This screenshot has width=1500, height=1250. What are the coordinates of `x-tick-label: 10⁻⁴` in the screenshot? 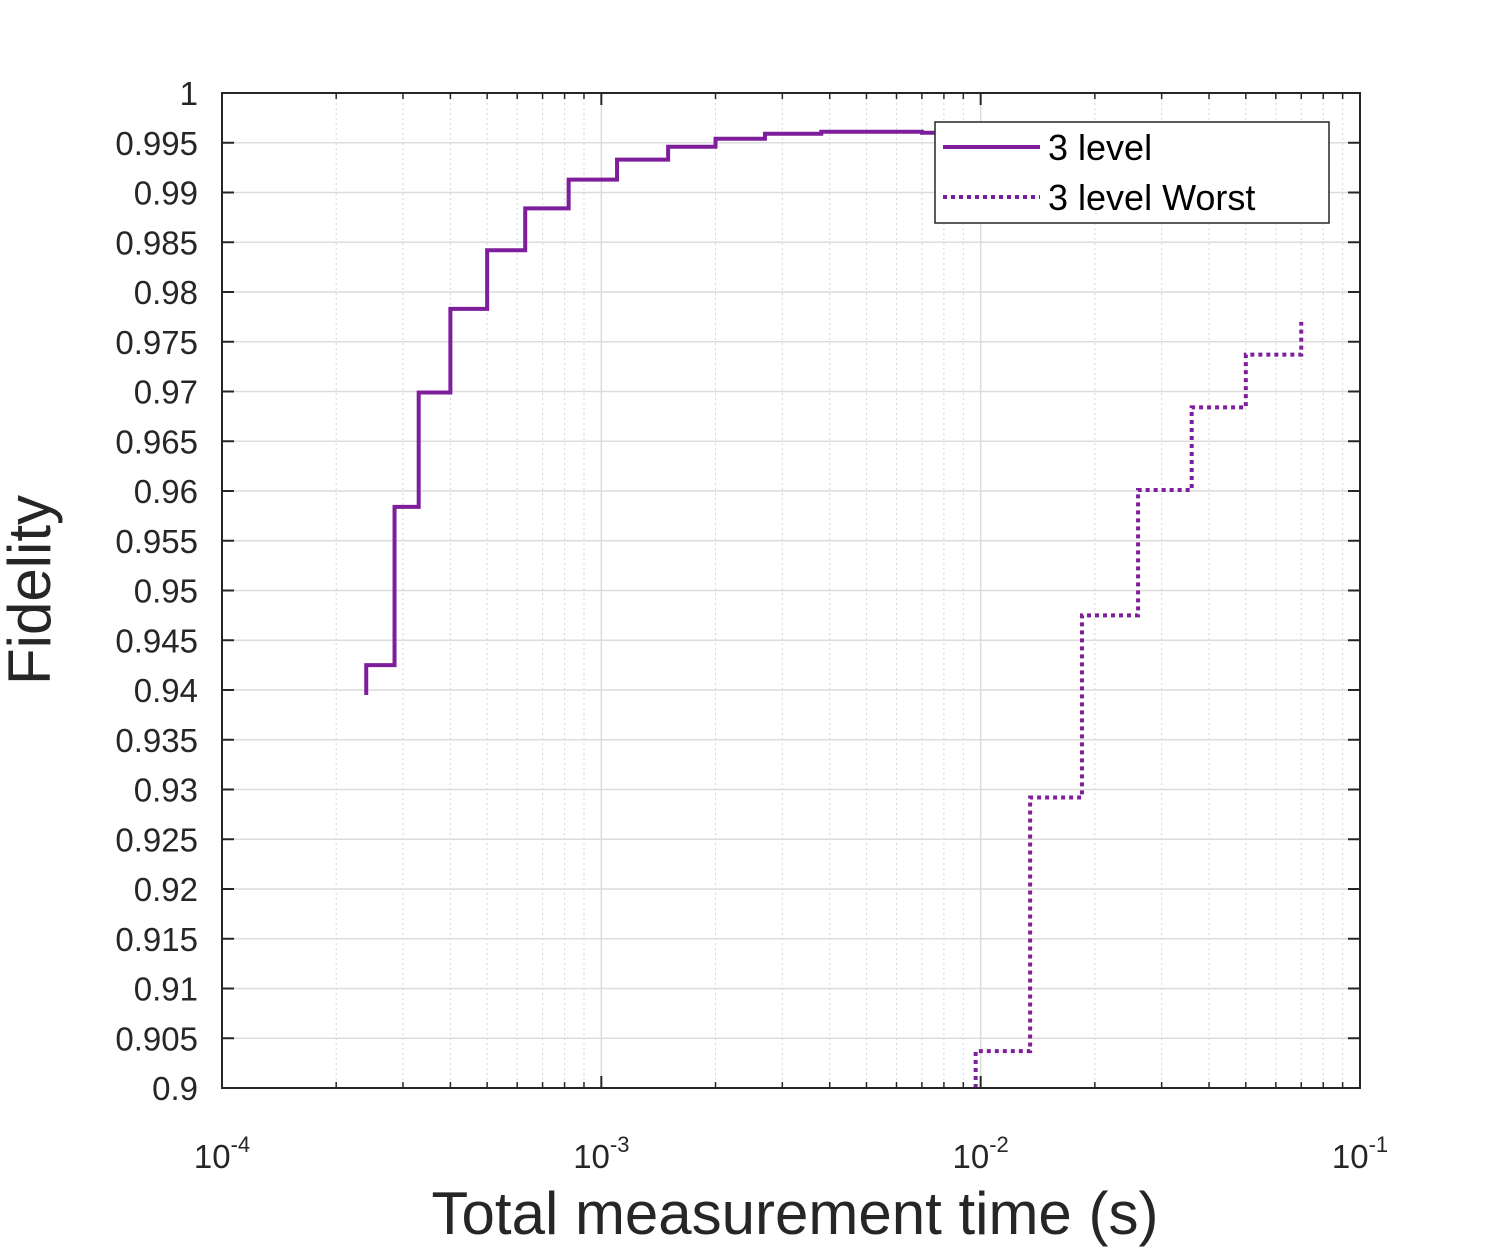 It's located at (222, 1153).